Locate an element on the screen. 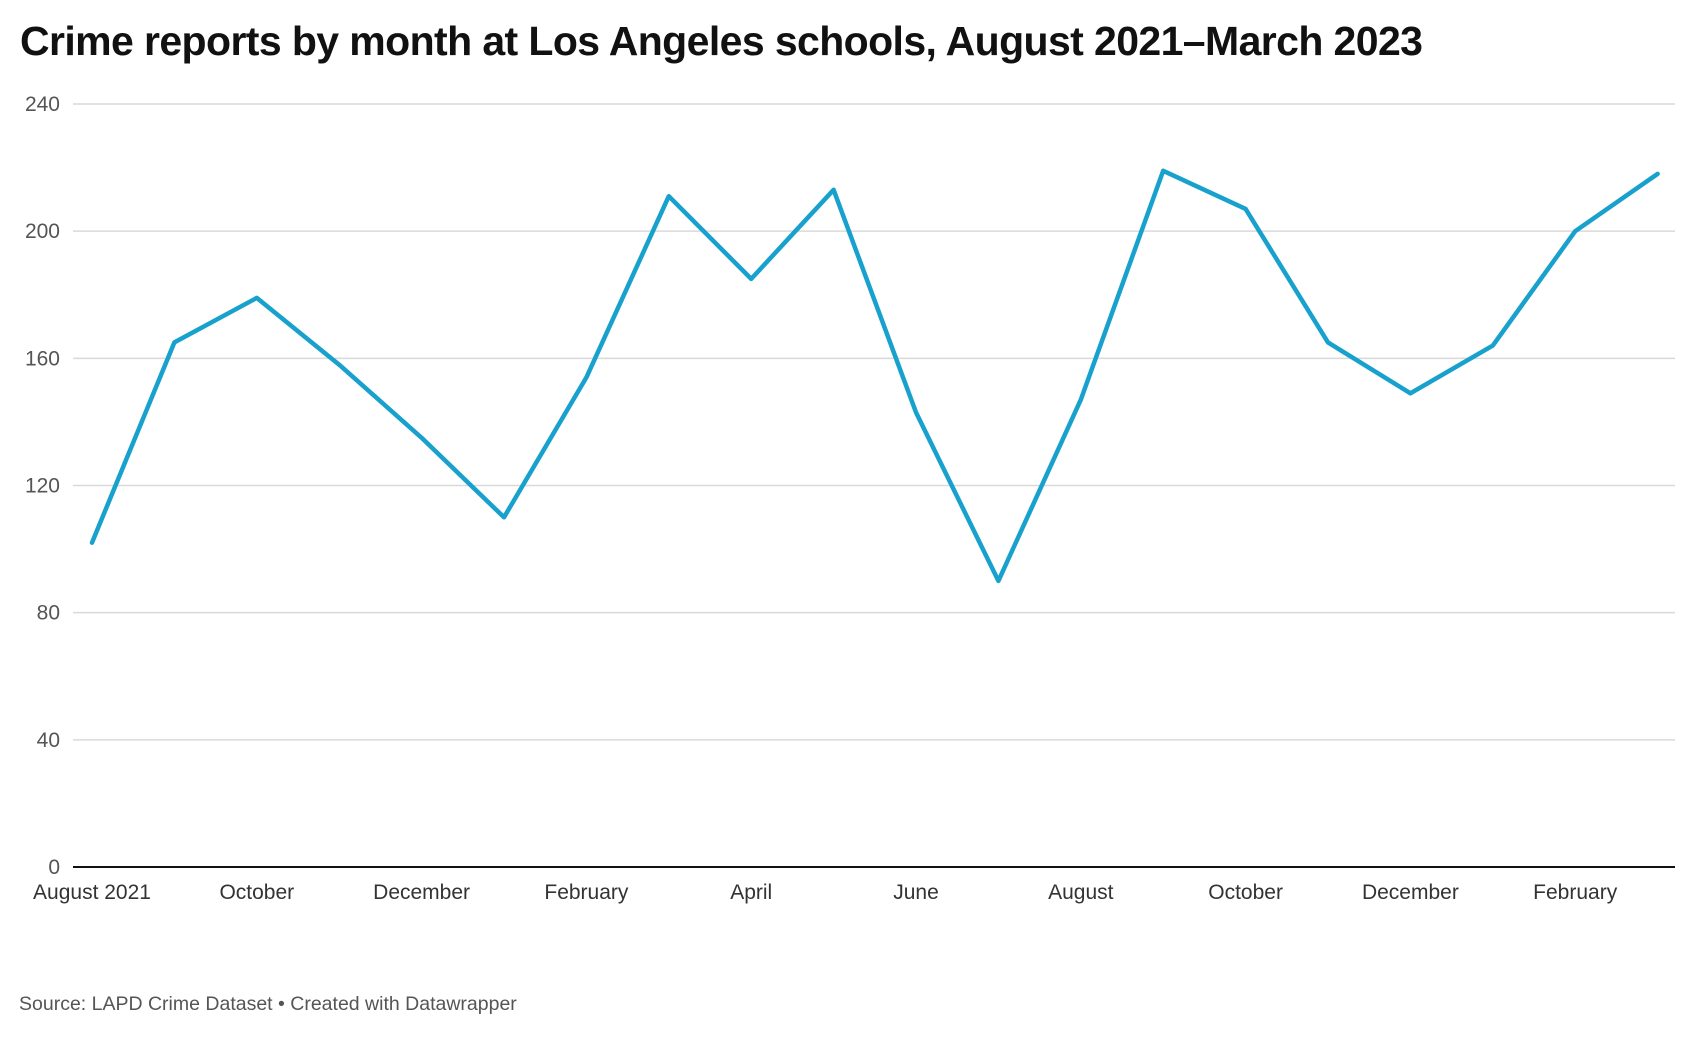 The width and height of the screenshot is (1700, 1040). x-tick-label: April is located at coordinates (751, 892).